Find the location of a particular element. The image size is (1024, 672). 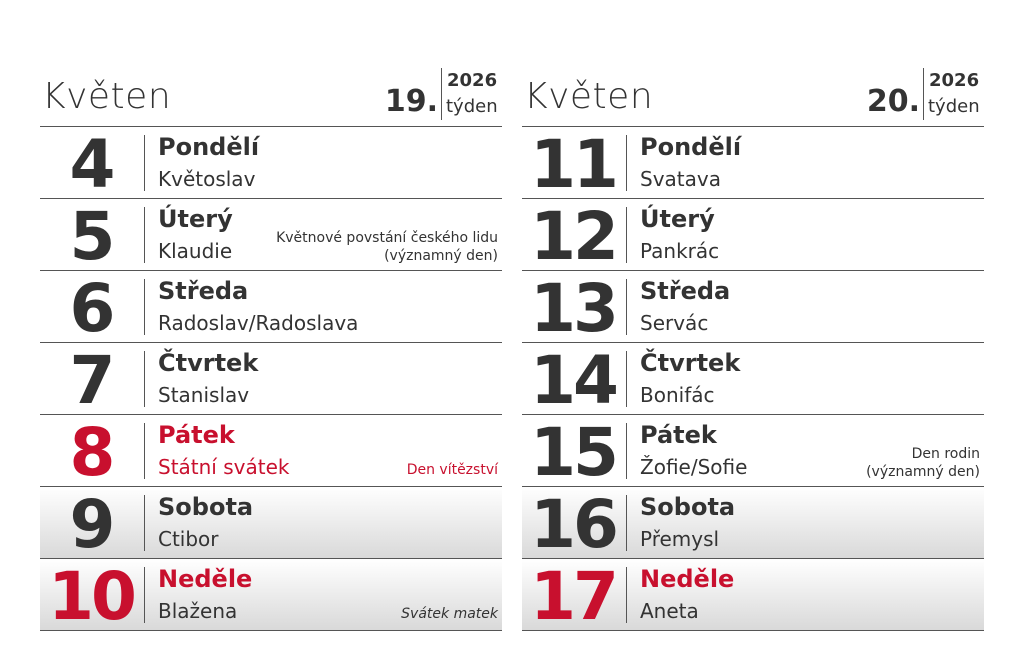

name-day: Svatava is located at coordinates (680, 179).